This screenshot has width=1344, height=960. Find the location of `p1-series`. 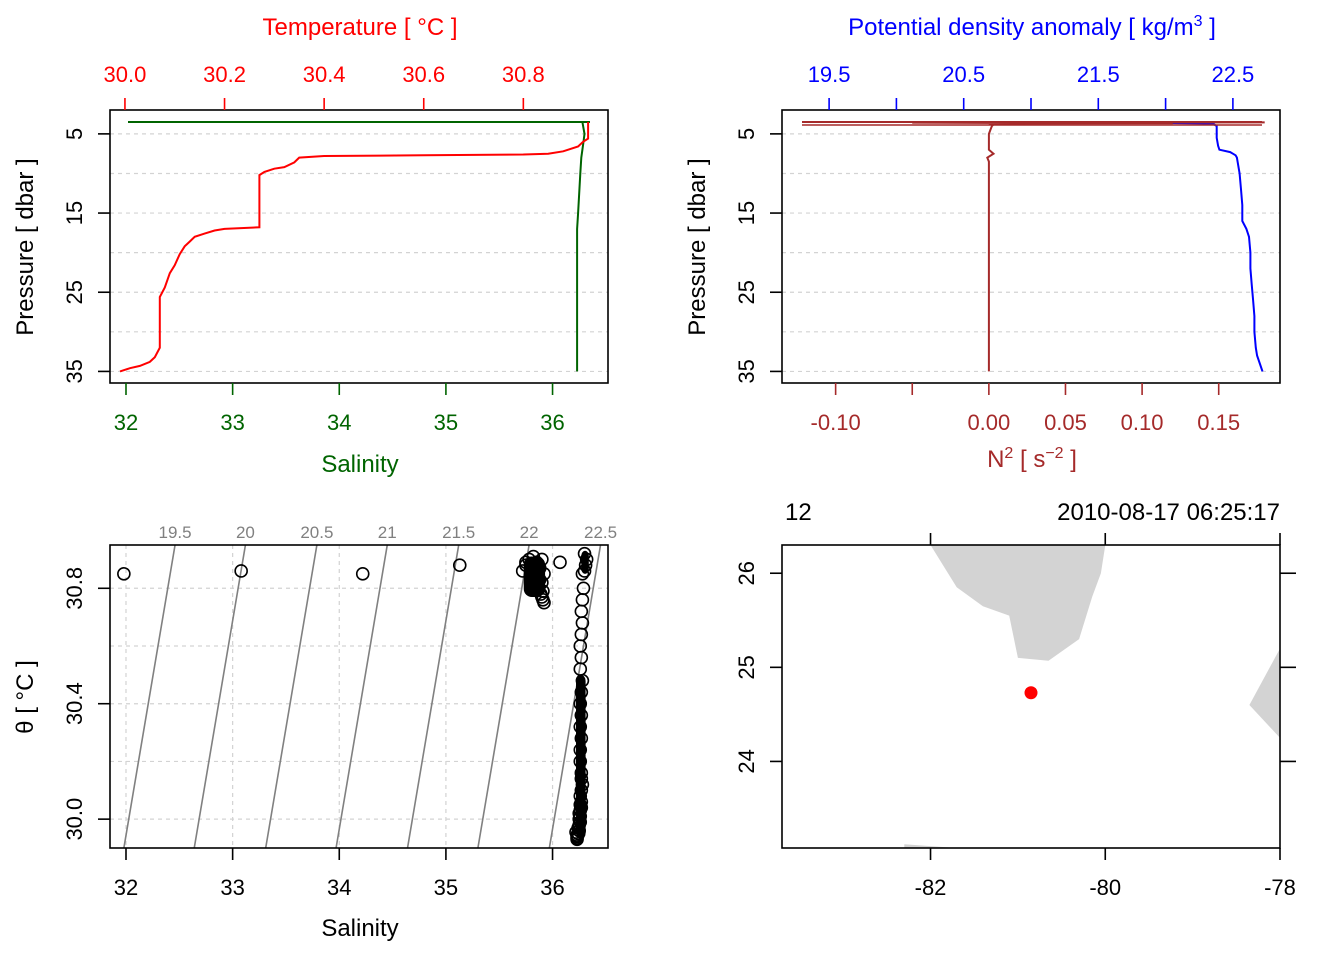

p1-series is located at coordinates (354, 247).